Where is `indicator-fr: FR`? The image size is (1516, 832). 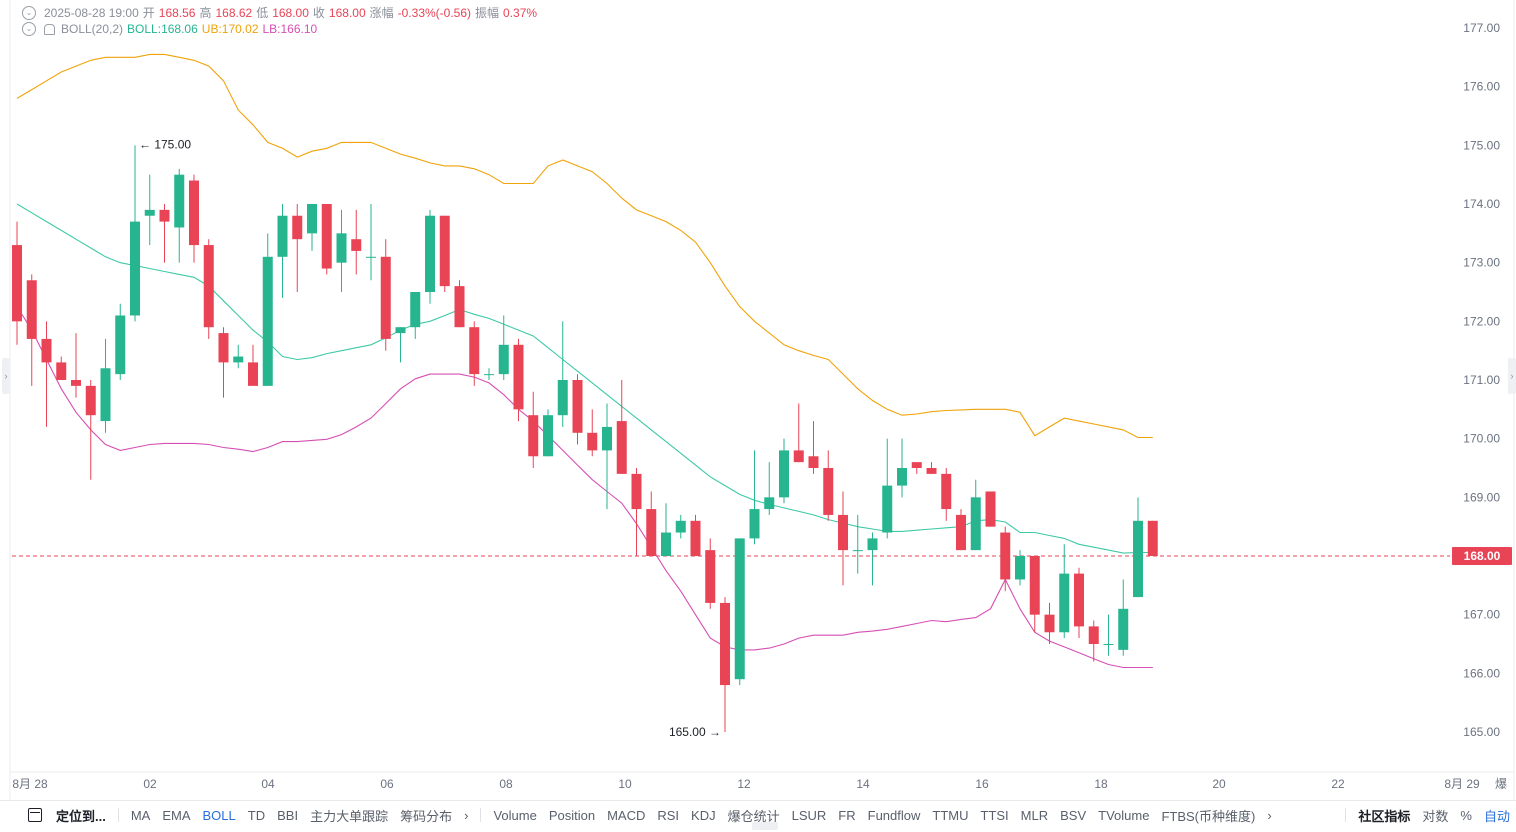 indicator-fr: FR is located at coordinates (847, 815).